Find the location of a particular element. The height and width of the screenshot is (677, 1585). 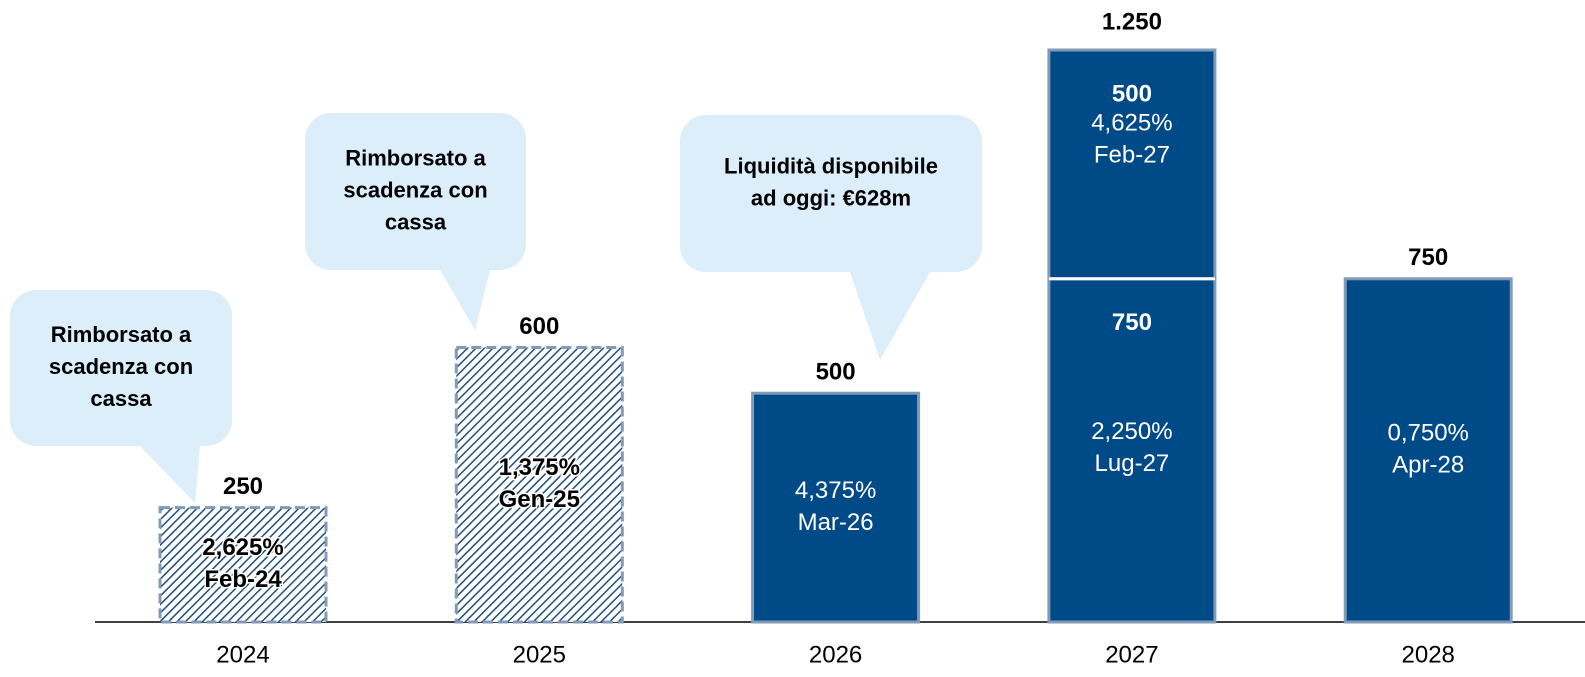

bar-note: 4,375% is located at coordinates (835, 490).